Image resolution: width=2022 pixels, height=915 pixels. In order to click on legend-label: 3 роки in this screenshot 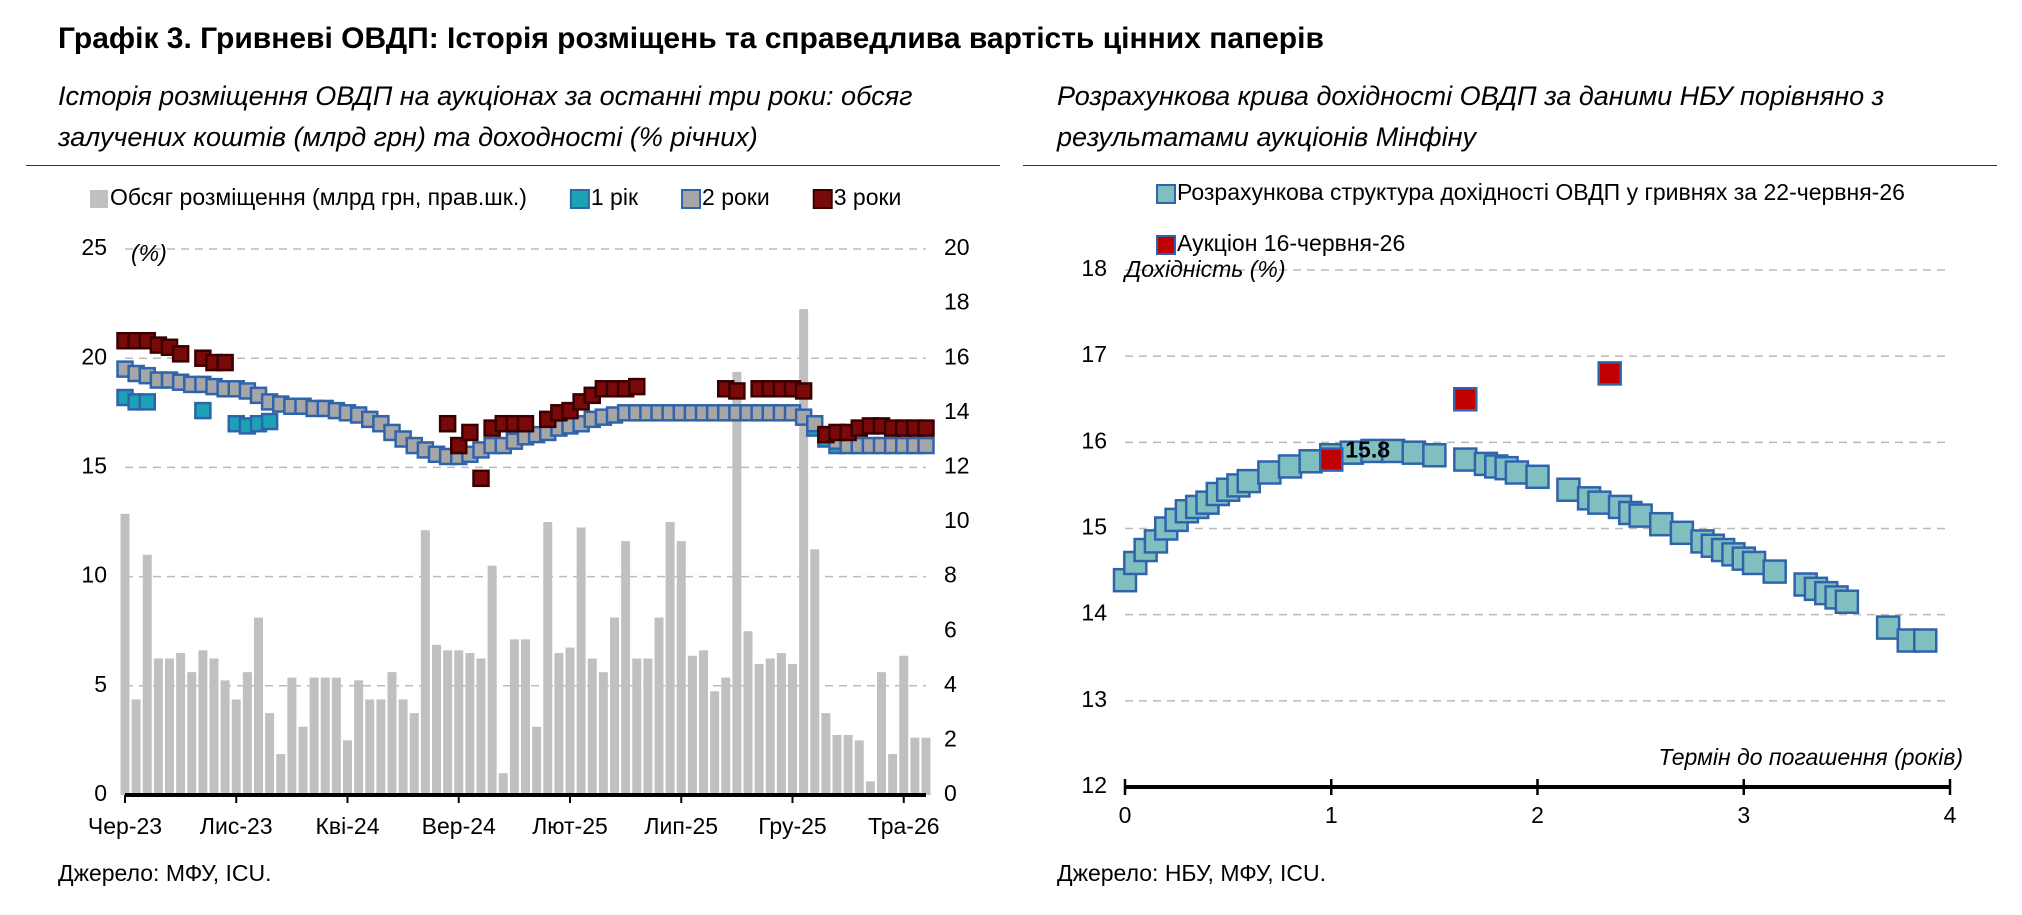, I will do `click(868, 197)`.